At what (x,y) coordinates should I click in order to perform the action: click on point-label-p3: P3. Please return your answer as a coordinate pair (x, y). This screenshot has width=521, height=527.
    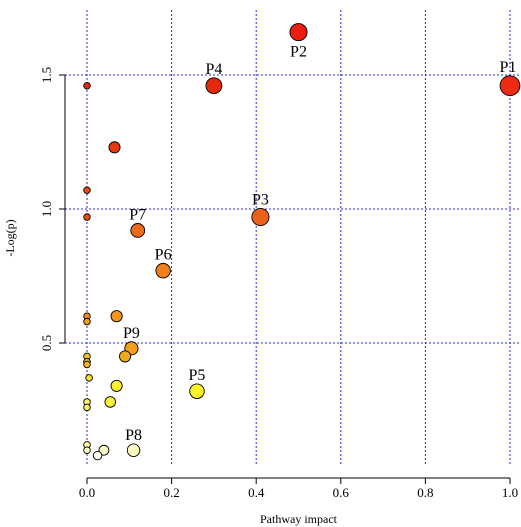
    Looking at the image, I should click on (260, 199).